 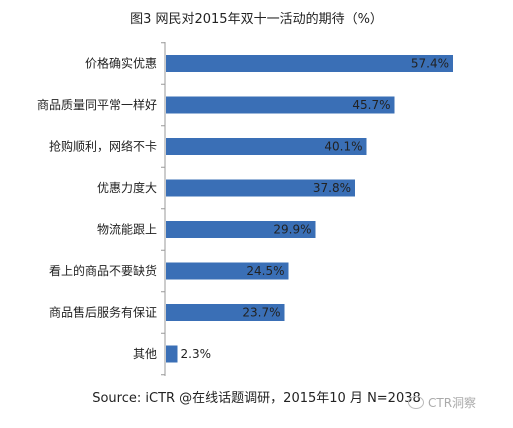 I want to click on value-label: 45.7%, so click(x=371, y=105).